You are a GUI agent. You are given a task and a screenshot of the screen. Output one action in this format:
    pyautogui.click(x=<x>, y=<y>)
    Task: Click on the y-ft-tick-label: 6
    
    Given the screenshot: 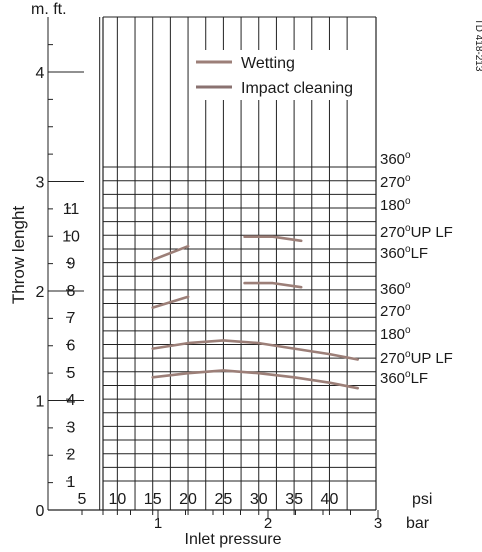 What is the action you would take?
    pyautogui.click(x=71, y=346)
    